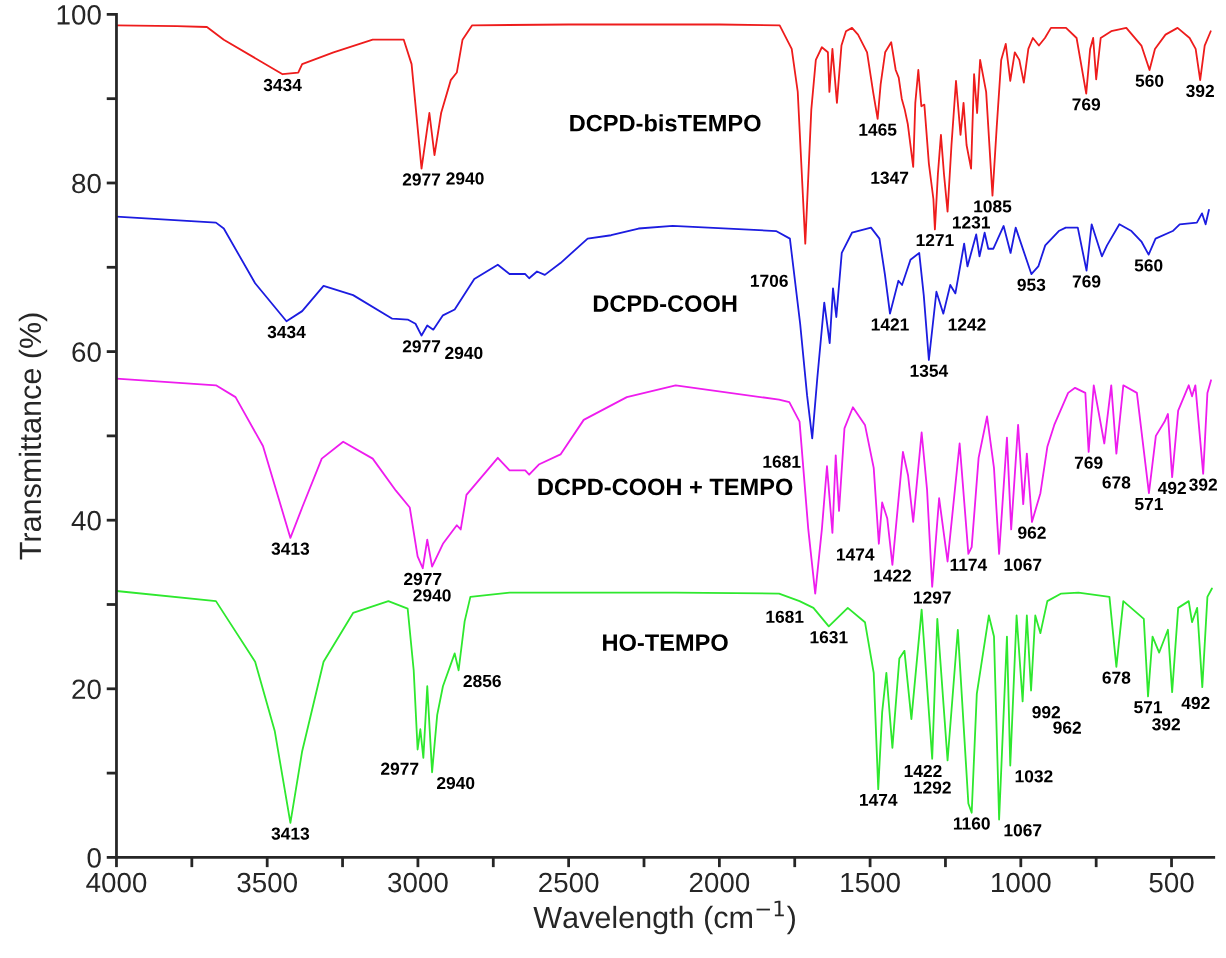  What do you see at coordinates (1171, 882) in the screenshot?
I see `x-tick-label: 500` at bounding box center [1171, 882].